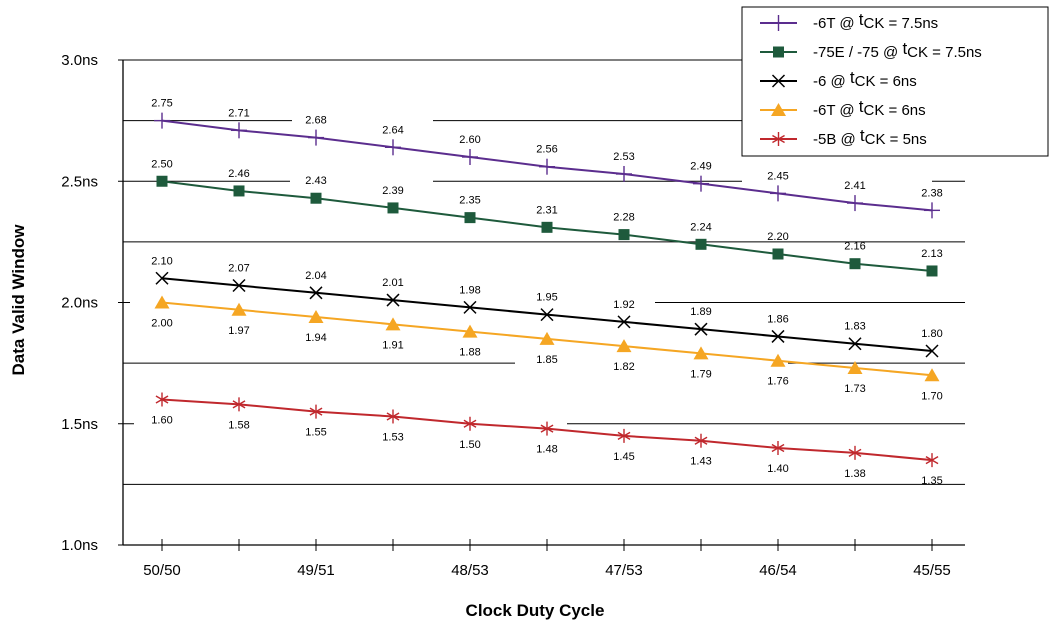 This screenshot has width=1063, height=627. I want to click on data-label: 2.38, so click(931, 193).